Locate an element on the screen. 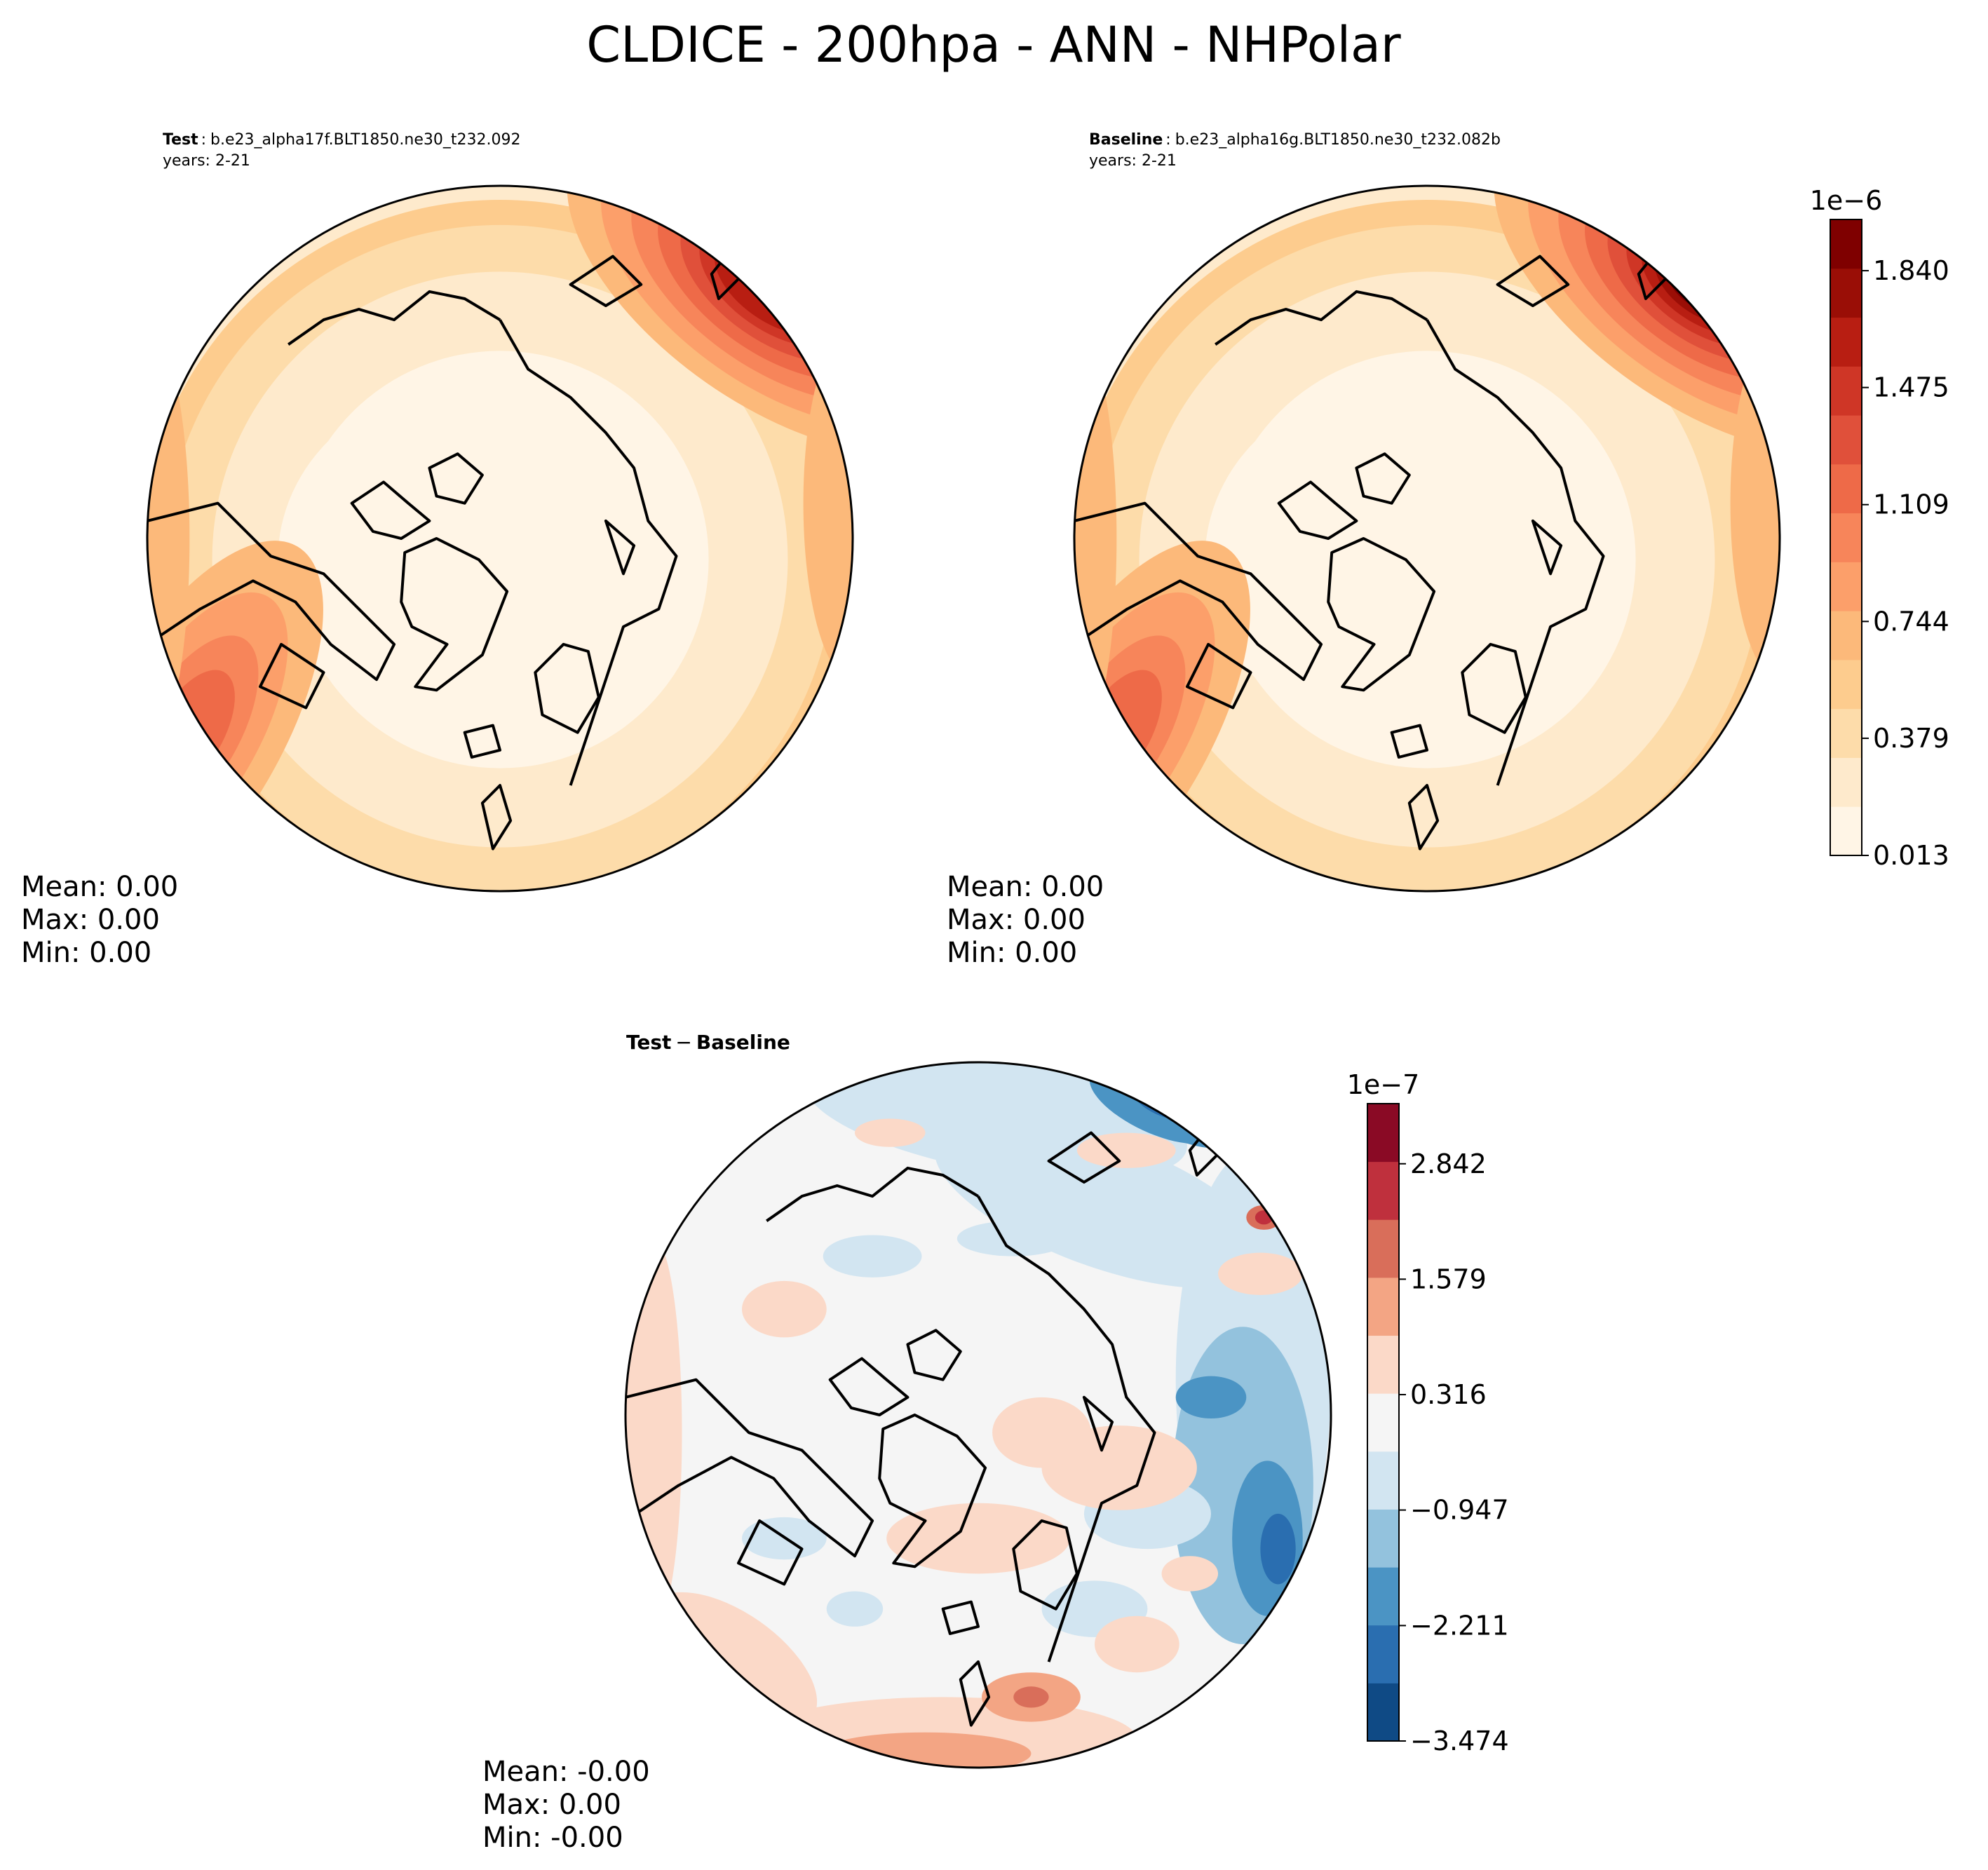 The height and width of the screenshot is (1870, 1988). diff-min: Min: -0.00 is located at coordinates (552, 1838).